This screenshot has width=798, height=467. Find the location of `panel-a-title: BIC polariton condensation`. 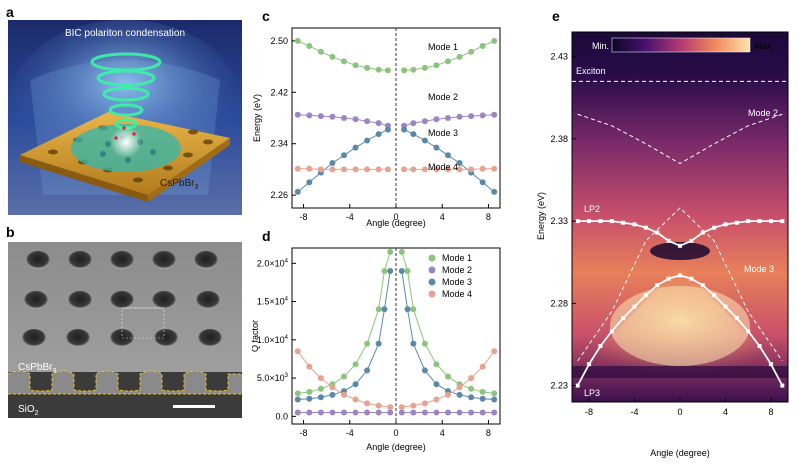

panel-a-title: BIC polariton condensation is located at coordinates (125, 33).